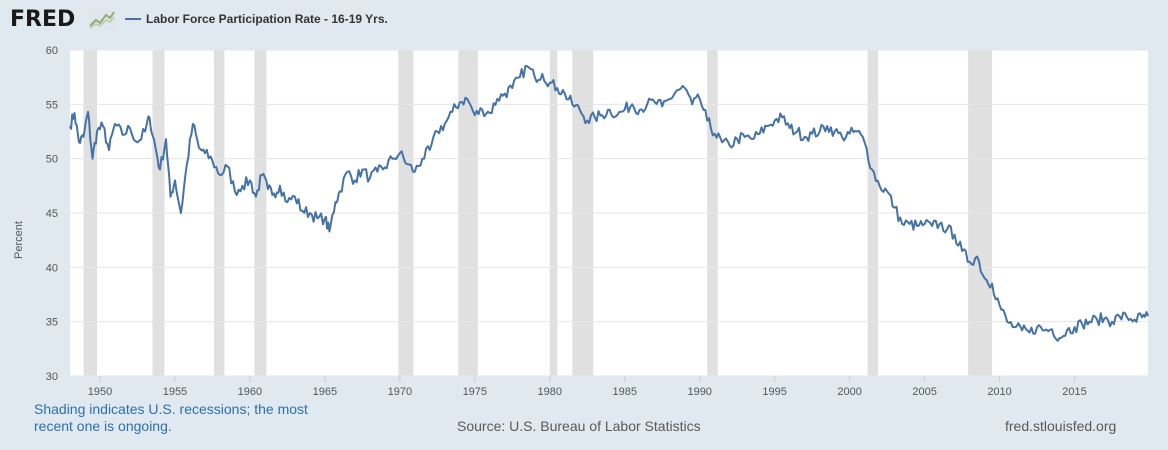 This screenshot has height=450, width=1168. Describe the element at coordinates (52, 323) in the screenshot. I see `y-tick-label: 35` at that location.